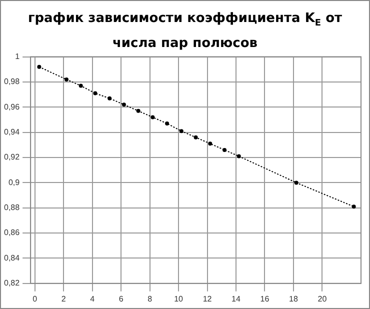 The width and height of the screenshot is (370, 309). What do you see at coordinates (265, 299) in the screenshot?
I see `x-tick-label: 16` at bounding box center [265, 299].